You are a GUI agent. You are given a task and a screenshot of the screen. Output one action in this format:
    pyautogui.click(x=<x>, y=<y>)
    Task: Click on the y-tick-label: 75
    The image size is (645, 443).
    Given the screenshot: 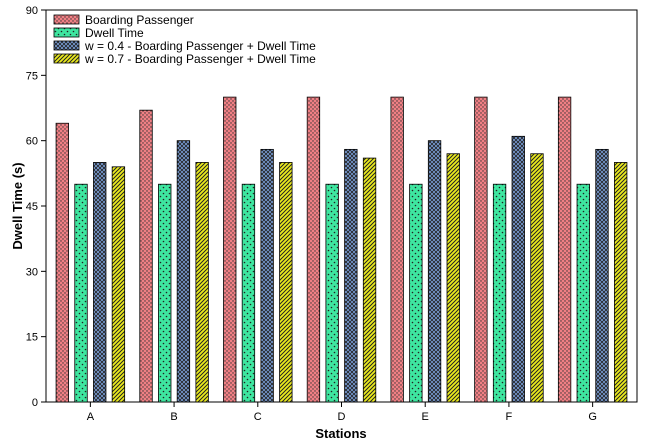 What is the action you would take?
    pyautogui.click(x=32, y=76)
    